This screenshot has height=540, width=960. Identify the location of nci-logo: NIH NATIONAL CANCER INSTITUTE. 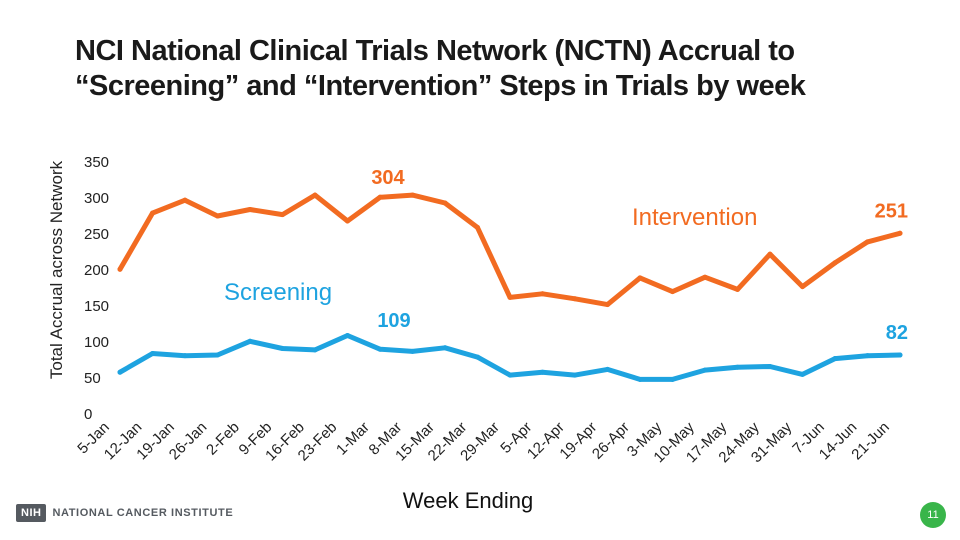
(124, 513).